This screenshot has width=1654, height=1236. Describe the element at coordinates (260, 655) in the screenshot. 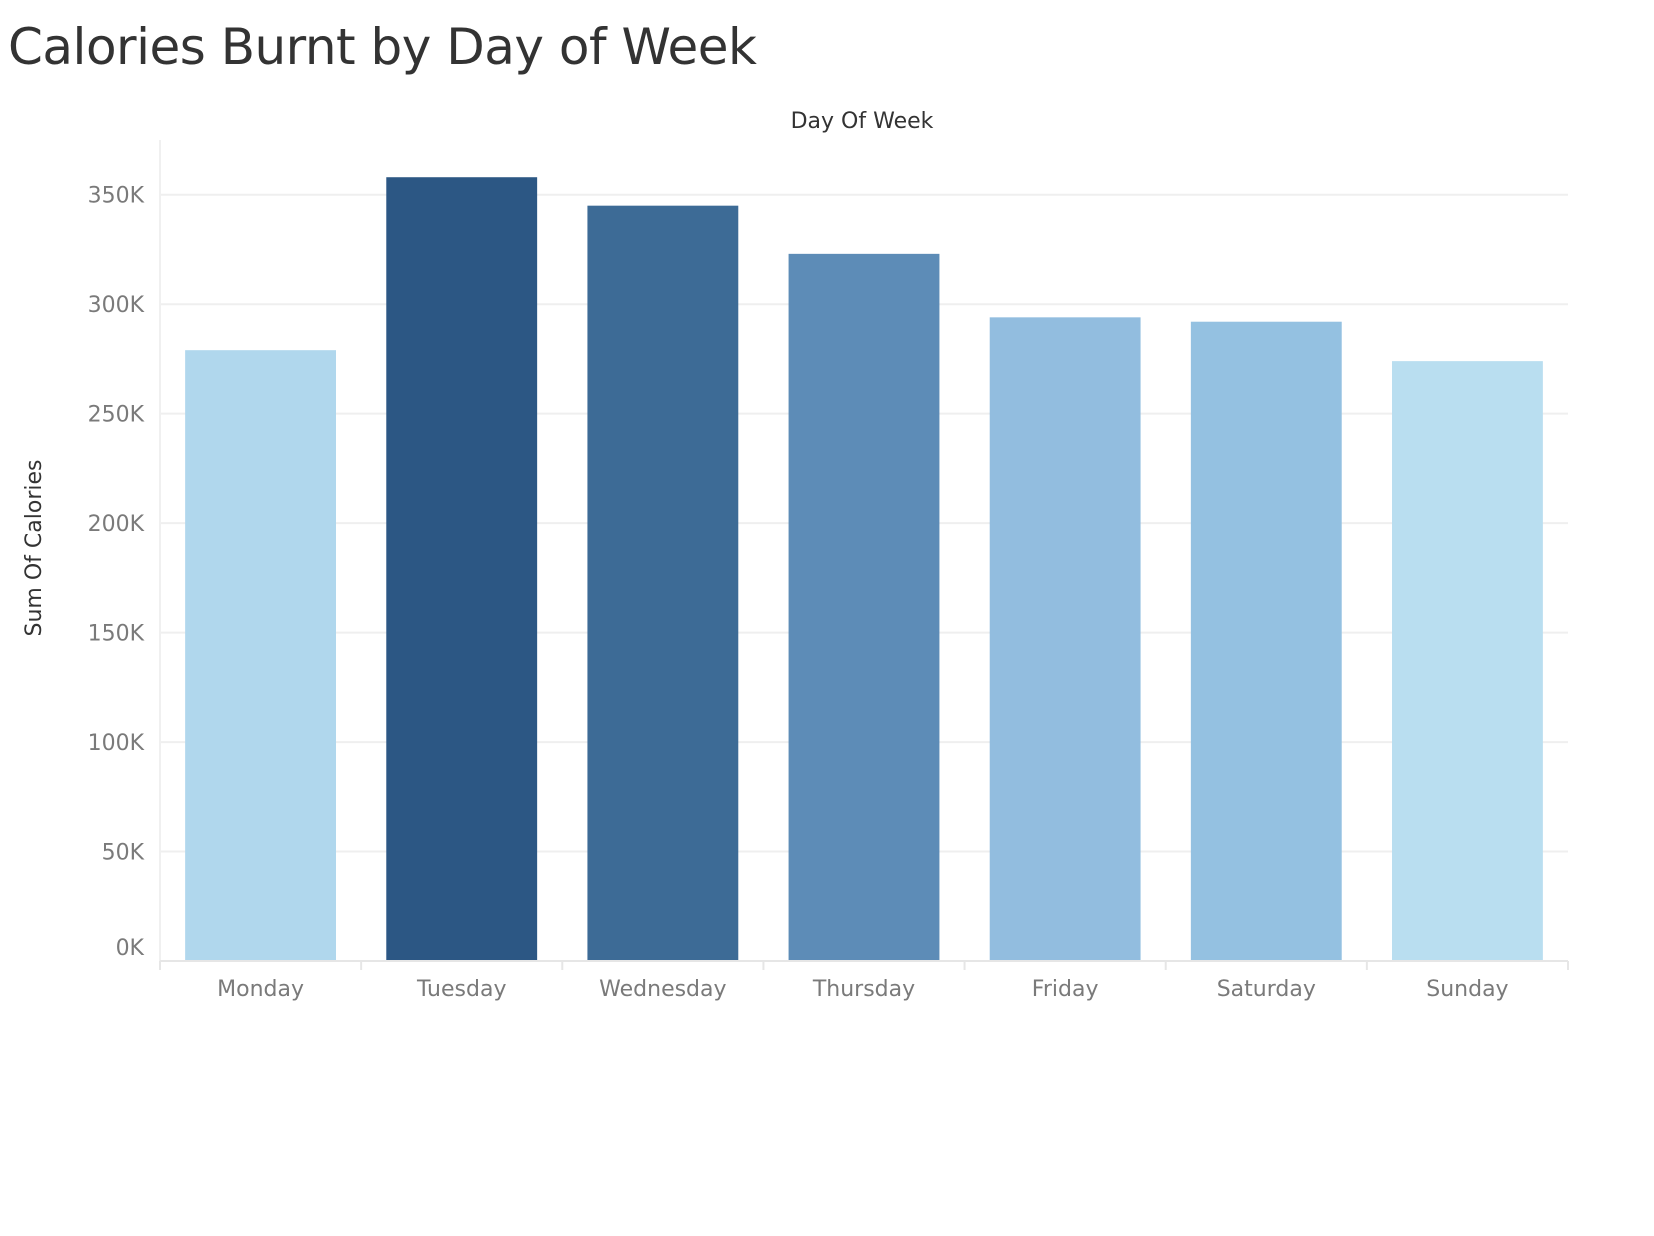

I see `bar-monday` at that location.